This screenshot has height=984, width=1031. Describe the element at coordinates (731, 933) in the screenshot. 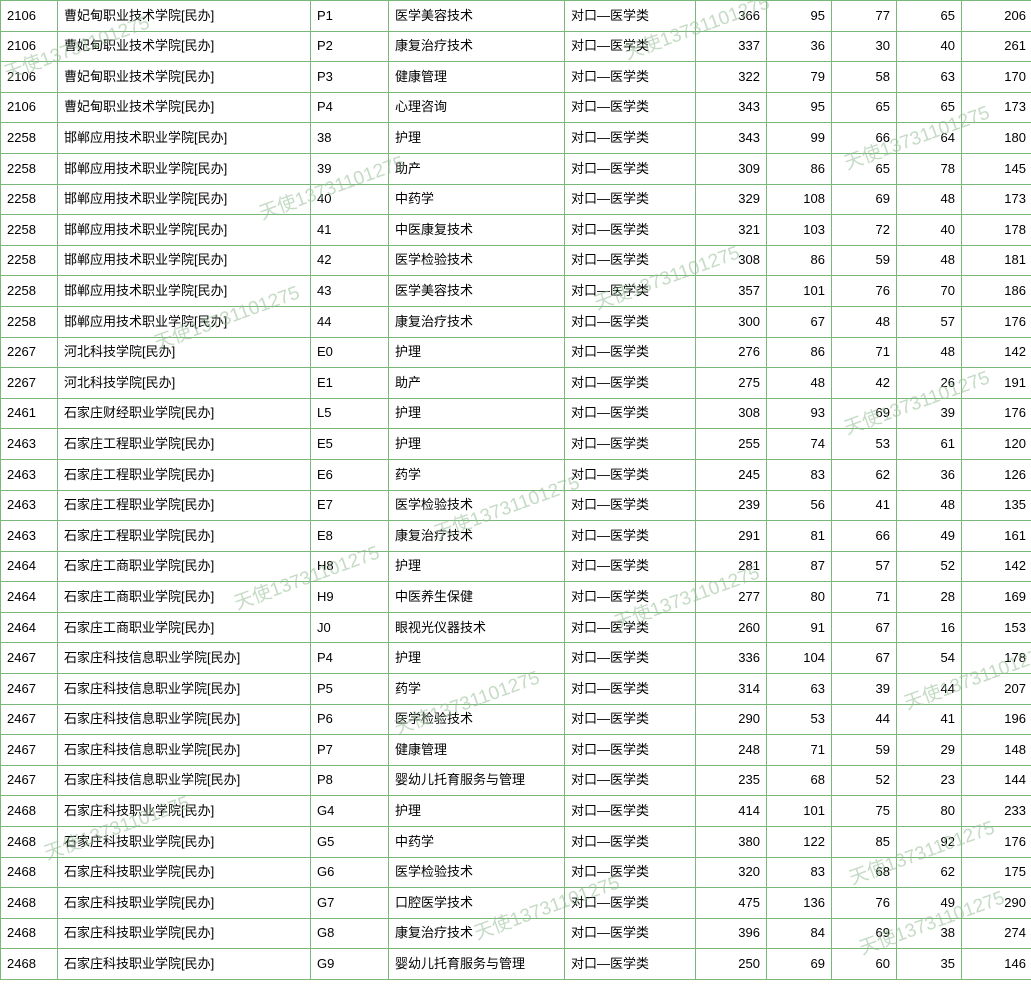

I see `cell-value-1: 396` at that location.